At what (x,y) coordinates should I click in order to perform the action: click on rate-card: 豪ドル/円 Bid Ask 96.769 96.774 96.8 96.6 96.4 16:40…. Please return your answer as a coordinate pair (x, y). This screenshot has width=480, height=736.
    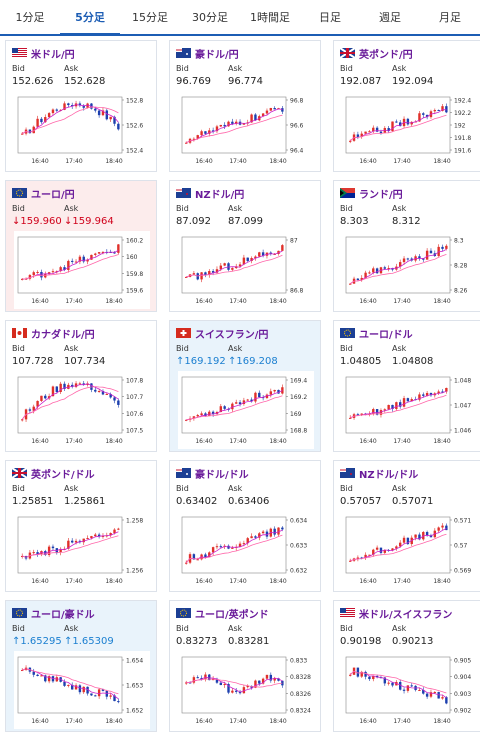
    Looking at the image, I should click on (245, 106).